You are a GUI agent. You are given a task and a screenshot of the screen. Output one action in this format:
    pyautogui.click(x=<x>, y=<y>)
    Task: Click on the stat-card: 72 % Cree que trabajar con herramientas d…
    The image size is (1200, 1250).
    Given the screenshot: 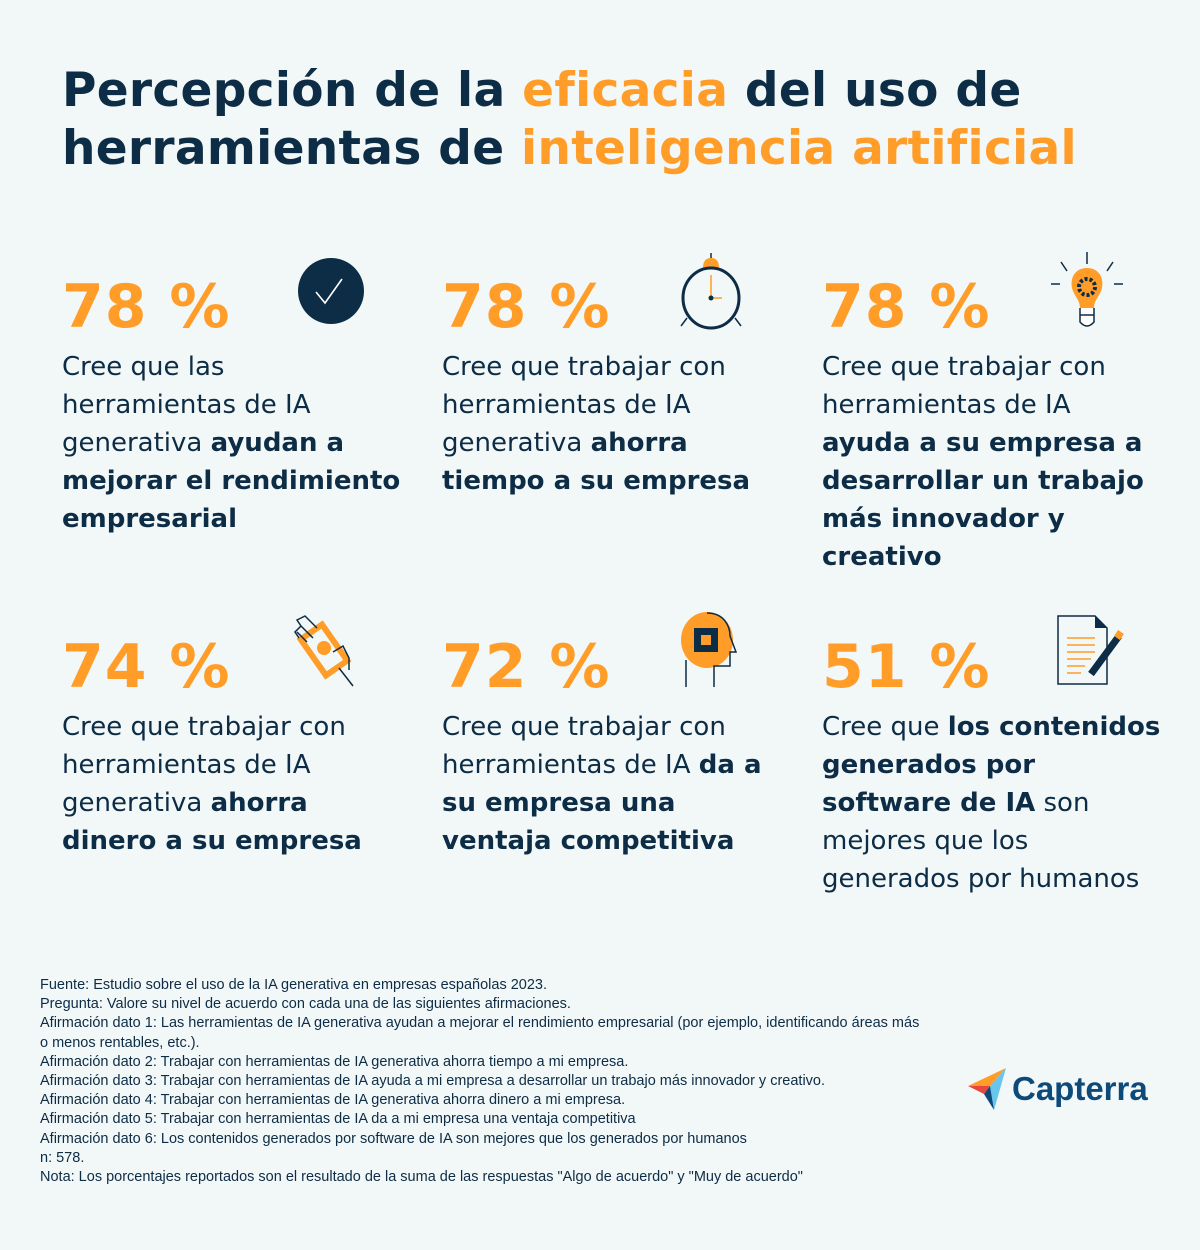 What is the action you would take?
    pyautogui.click(x=612, y=746)
    